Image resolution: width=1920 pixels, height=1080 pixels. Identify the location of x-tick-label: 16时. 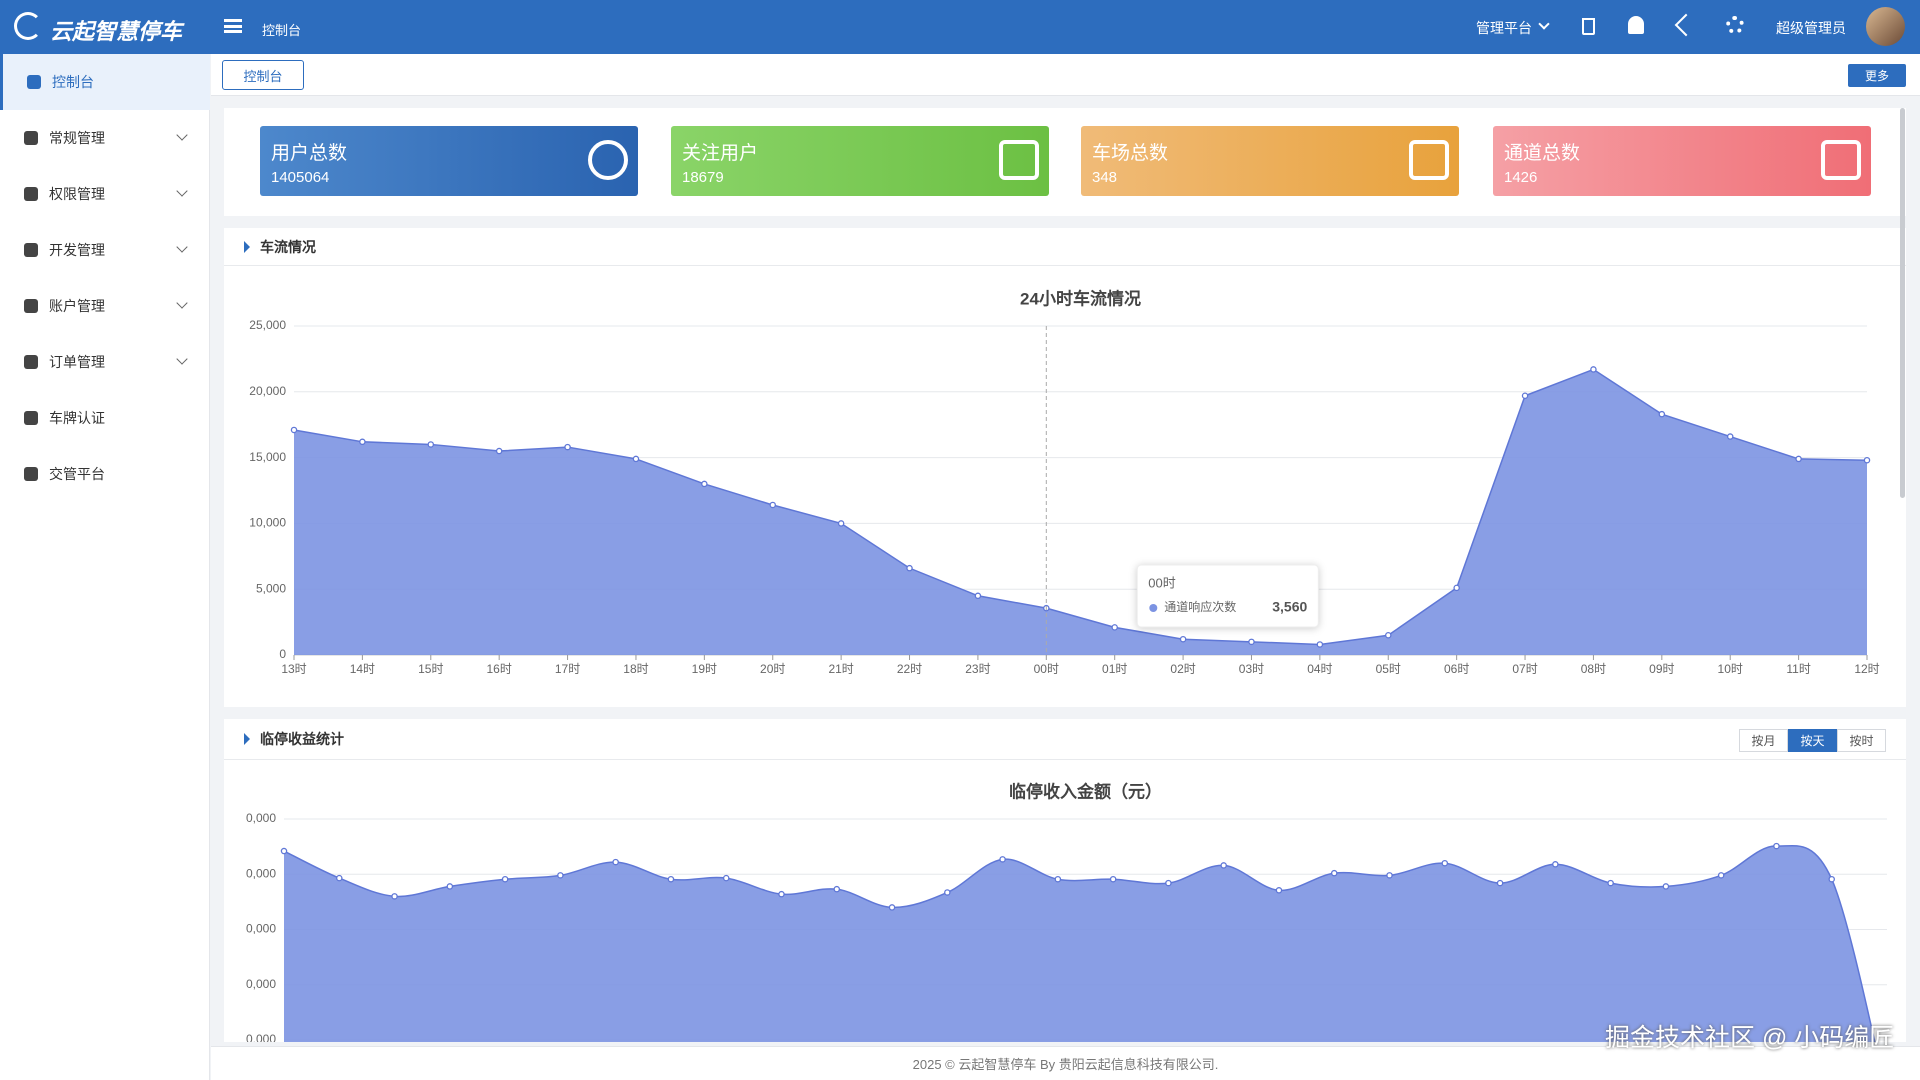
(498, 669).